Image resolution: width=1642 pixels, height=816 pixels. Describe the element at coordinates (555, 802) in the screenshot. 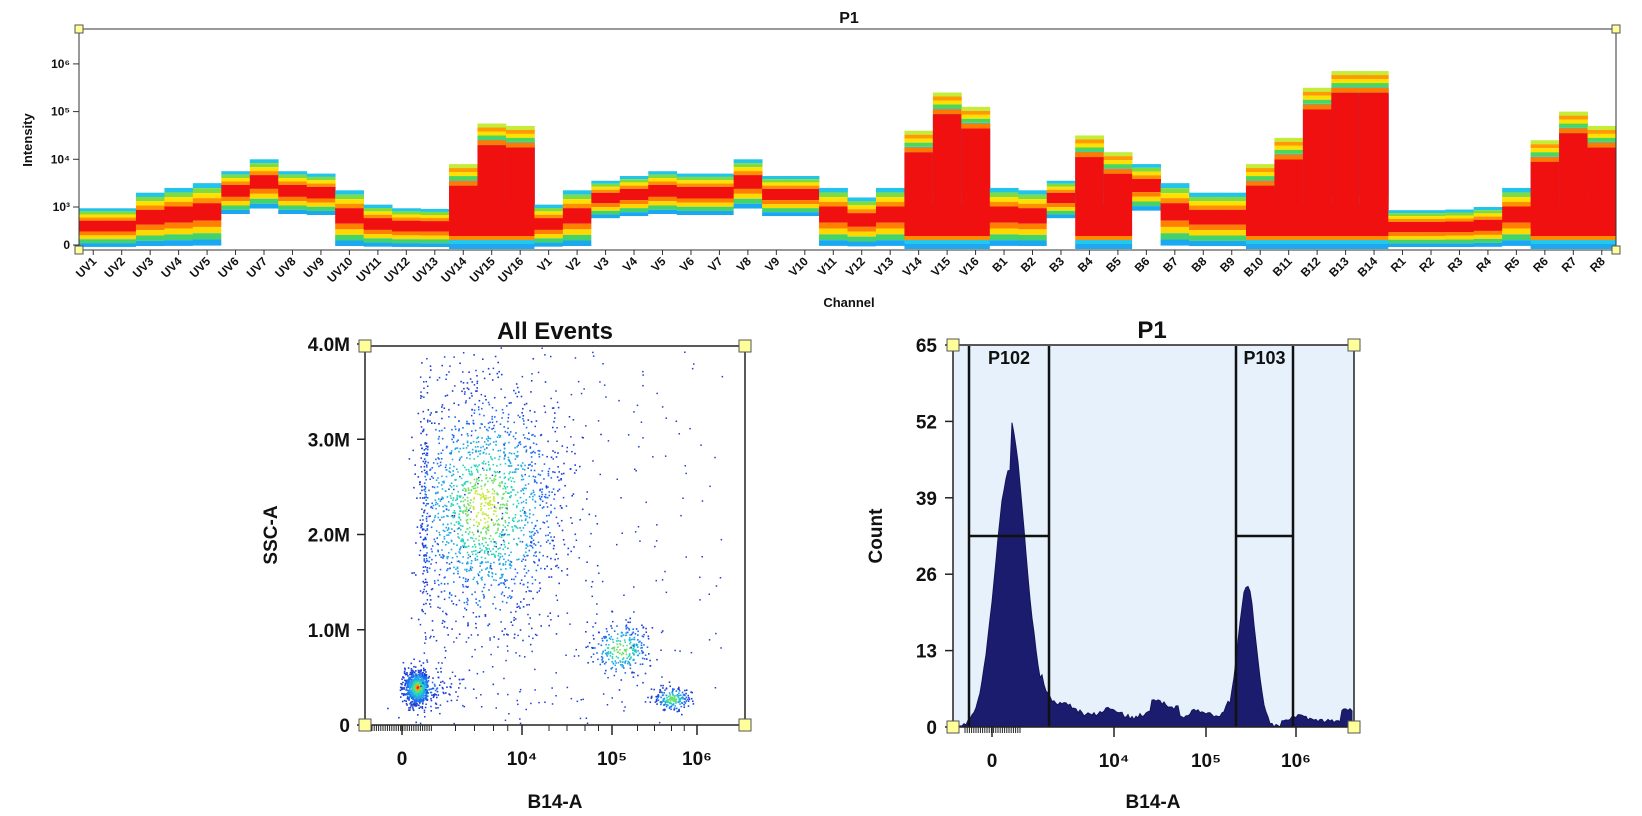

I see `scatter-x-axis-label: B14-A` at that location.